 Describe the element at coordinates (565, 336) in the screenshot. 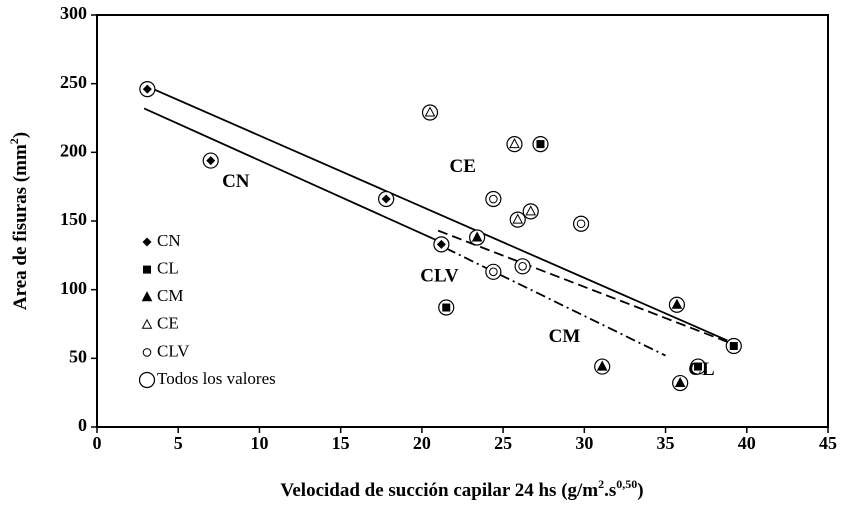

I see `annotation: CM` at that location.